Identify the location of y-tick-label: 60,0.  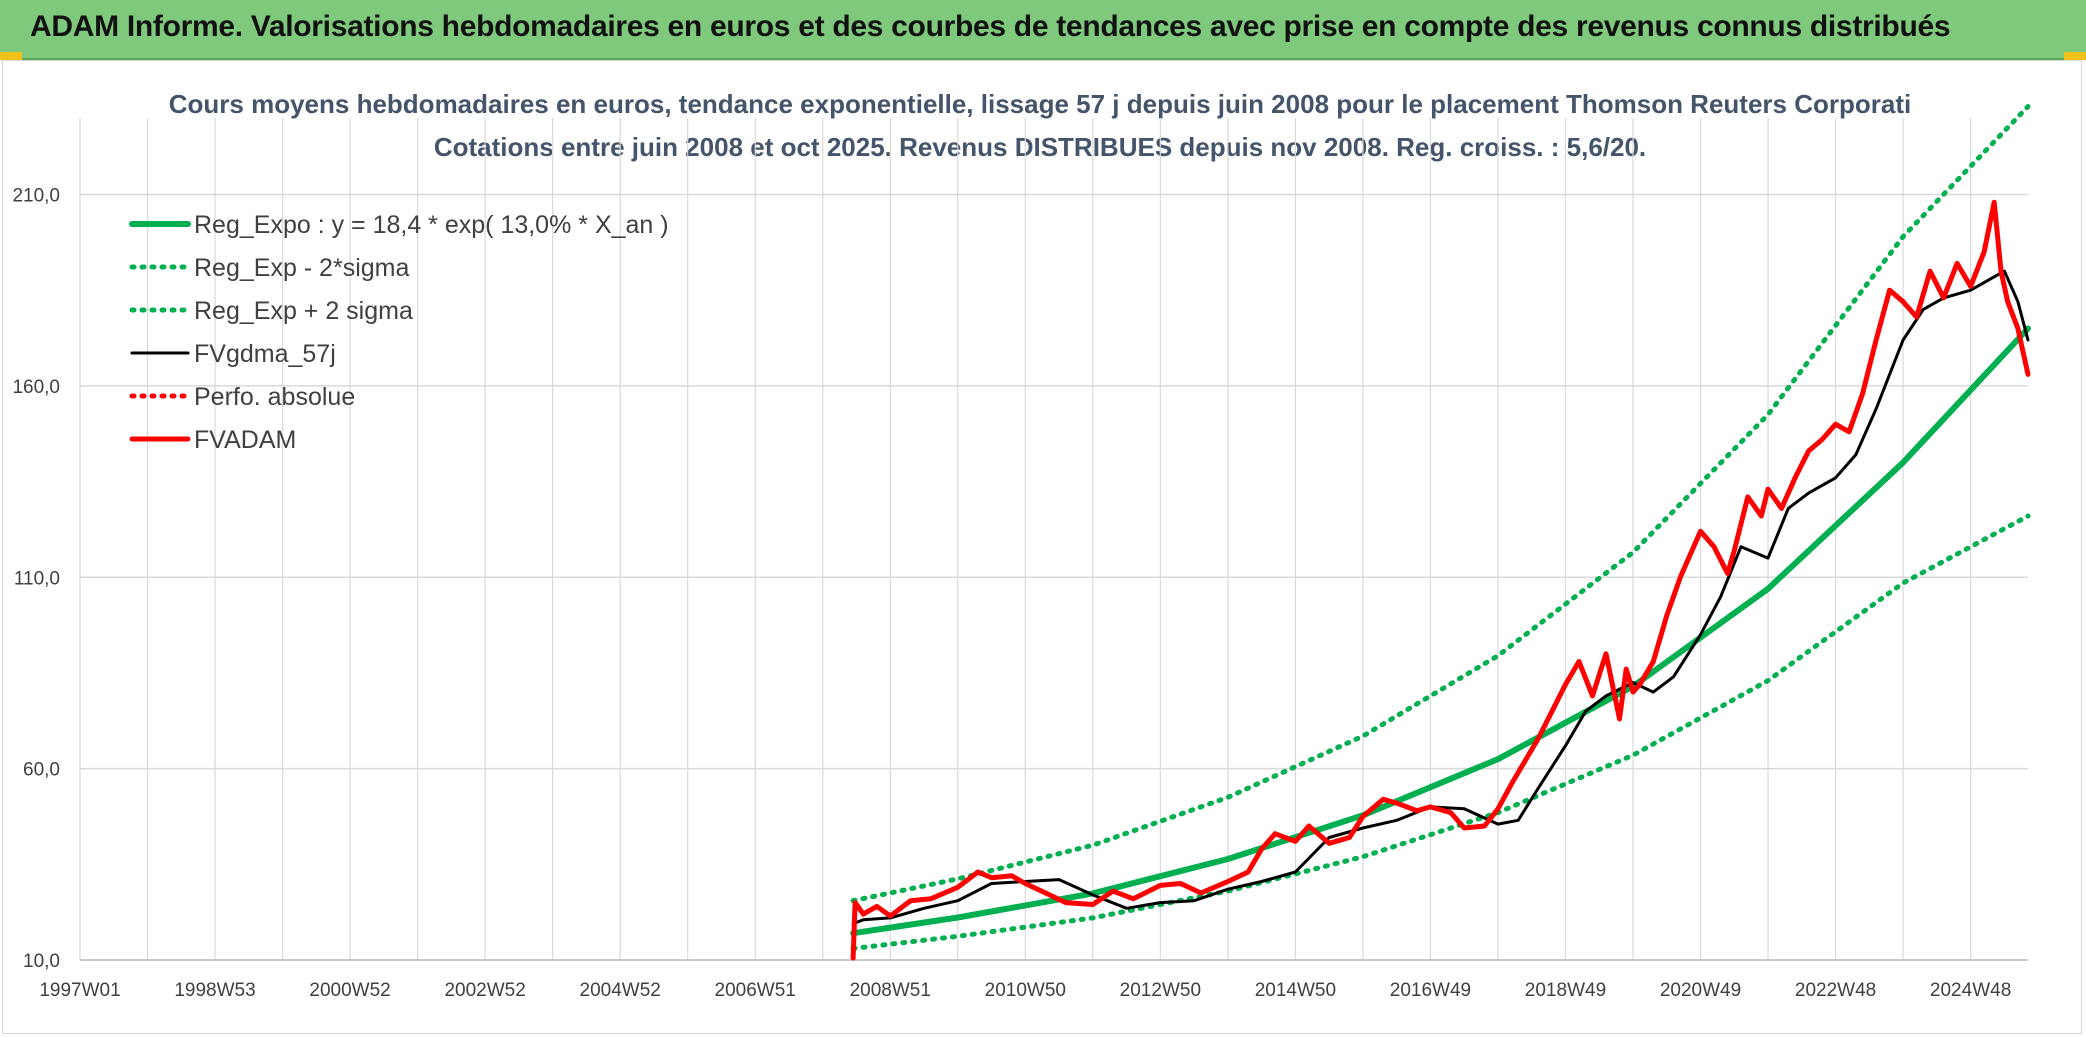
(41, 770).